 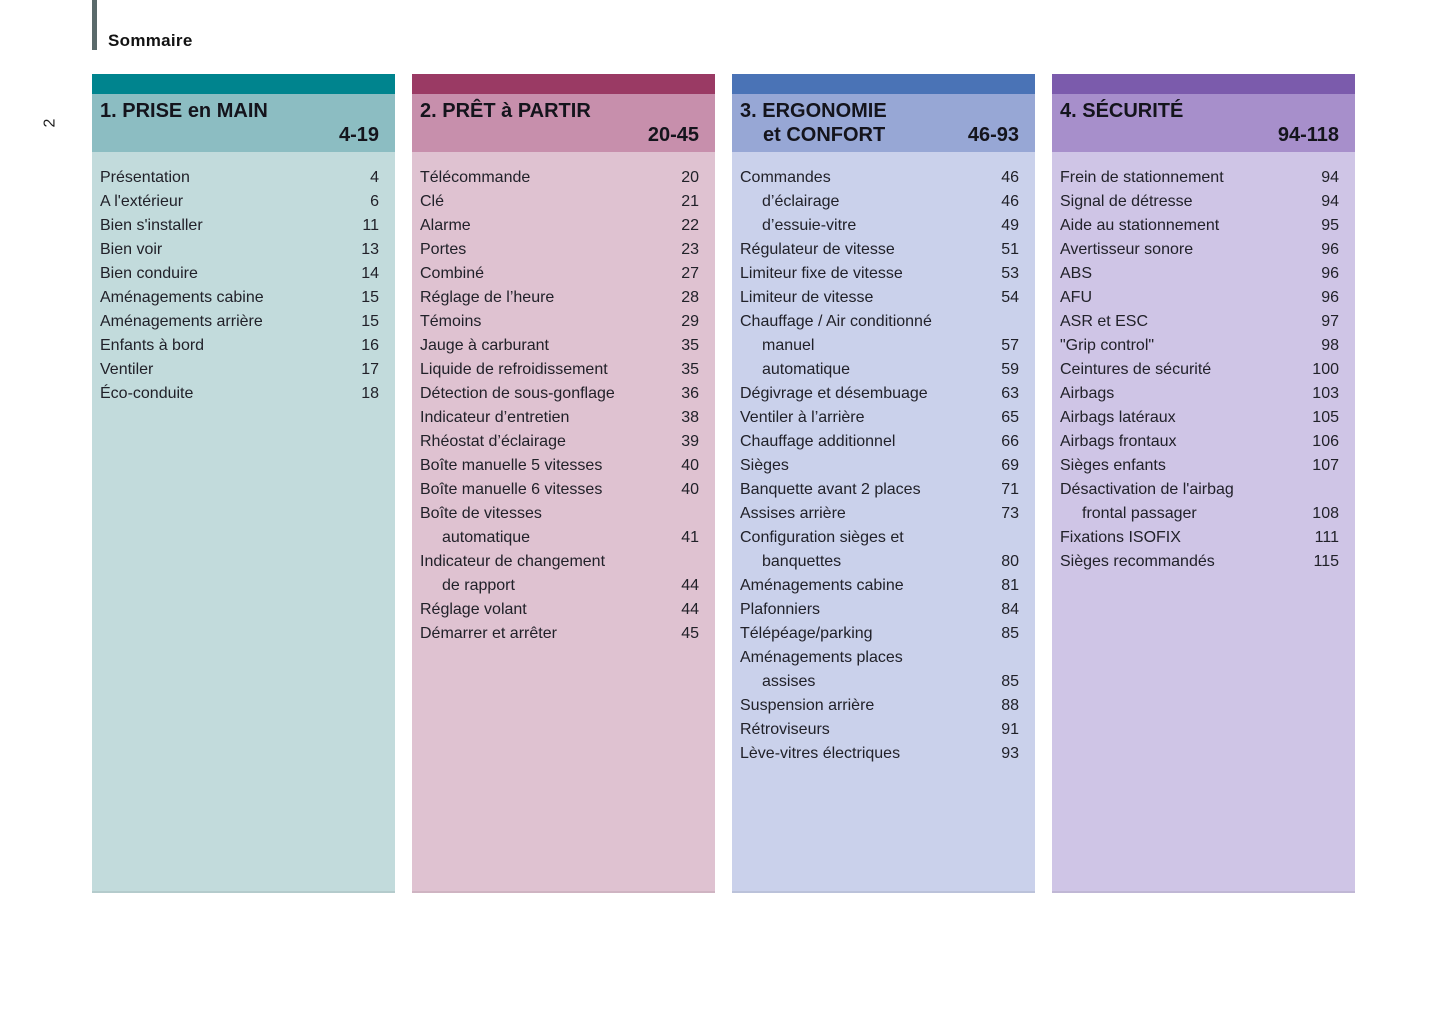 I want to click on toc-entry-label: Détection de sous-gonflage, so click(x=517, y=393).